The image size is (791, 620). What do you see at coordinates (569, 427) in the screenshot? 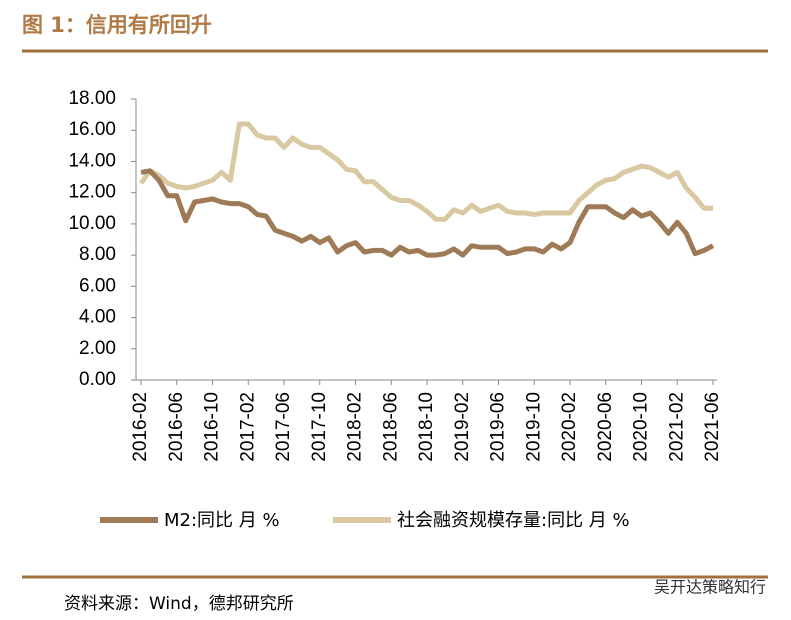
I see `x-tick-label: 2020-02` at bounding box center [569, 427].